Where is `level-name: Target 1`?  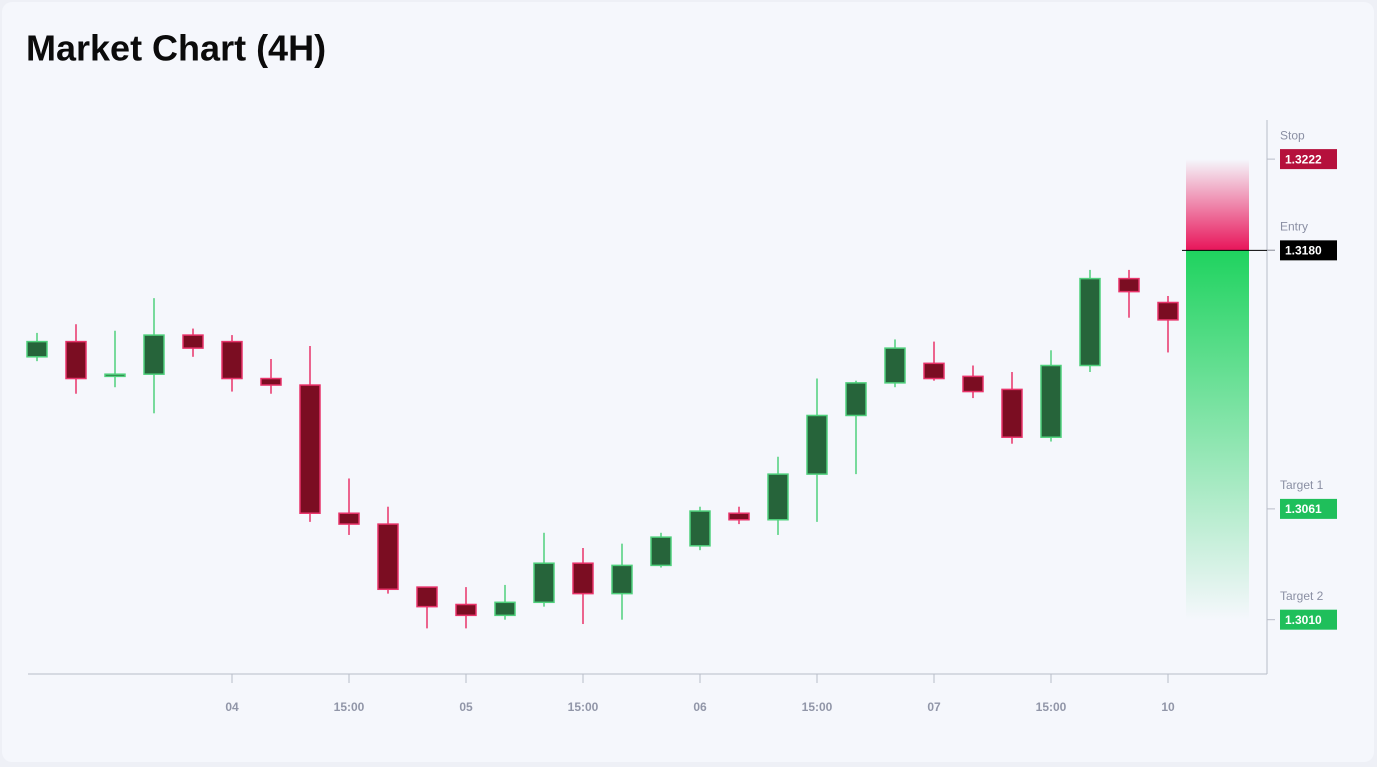 level-name: Target 1 is located at coordinates (1302, 485).